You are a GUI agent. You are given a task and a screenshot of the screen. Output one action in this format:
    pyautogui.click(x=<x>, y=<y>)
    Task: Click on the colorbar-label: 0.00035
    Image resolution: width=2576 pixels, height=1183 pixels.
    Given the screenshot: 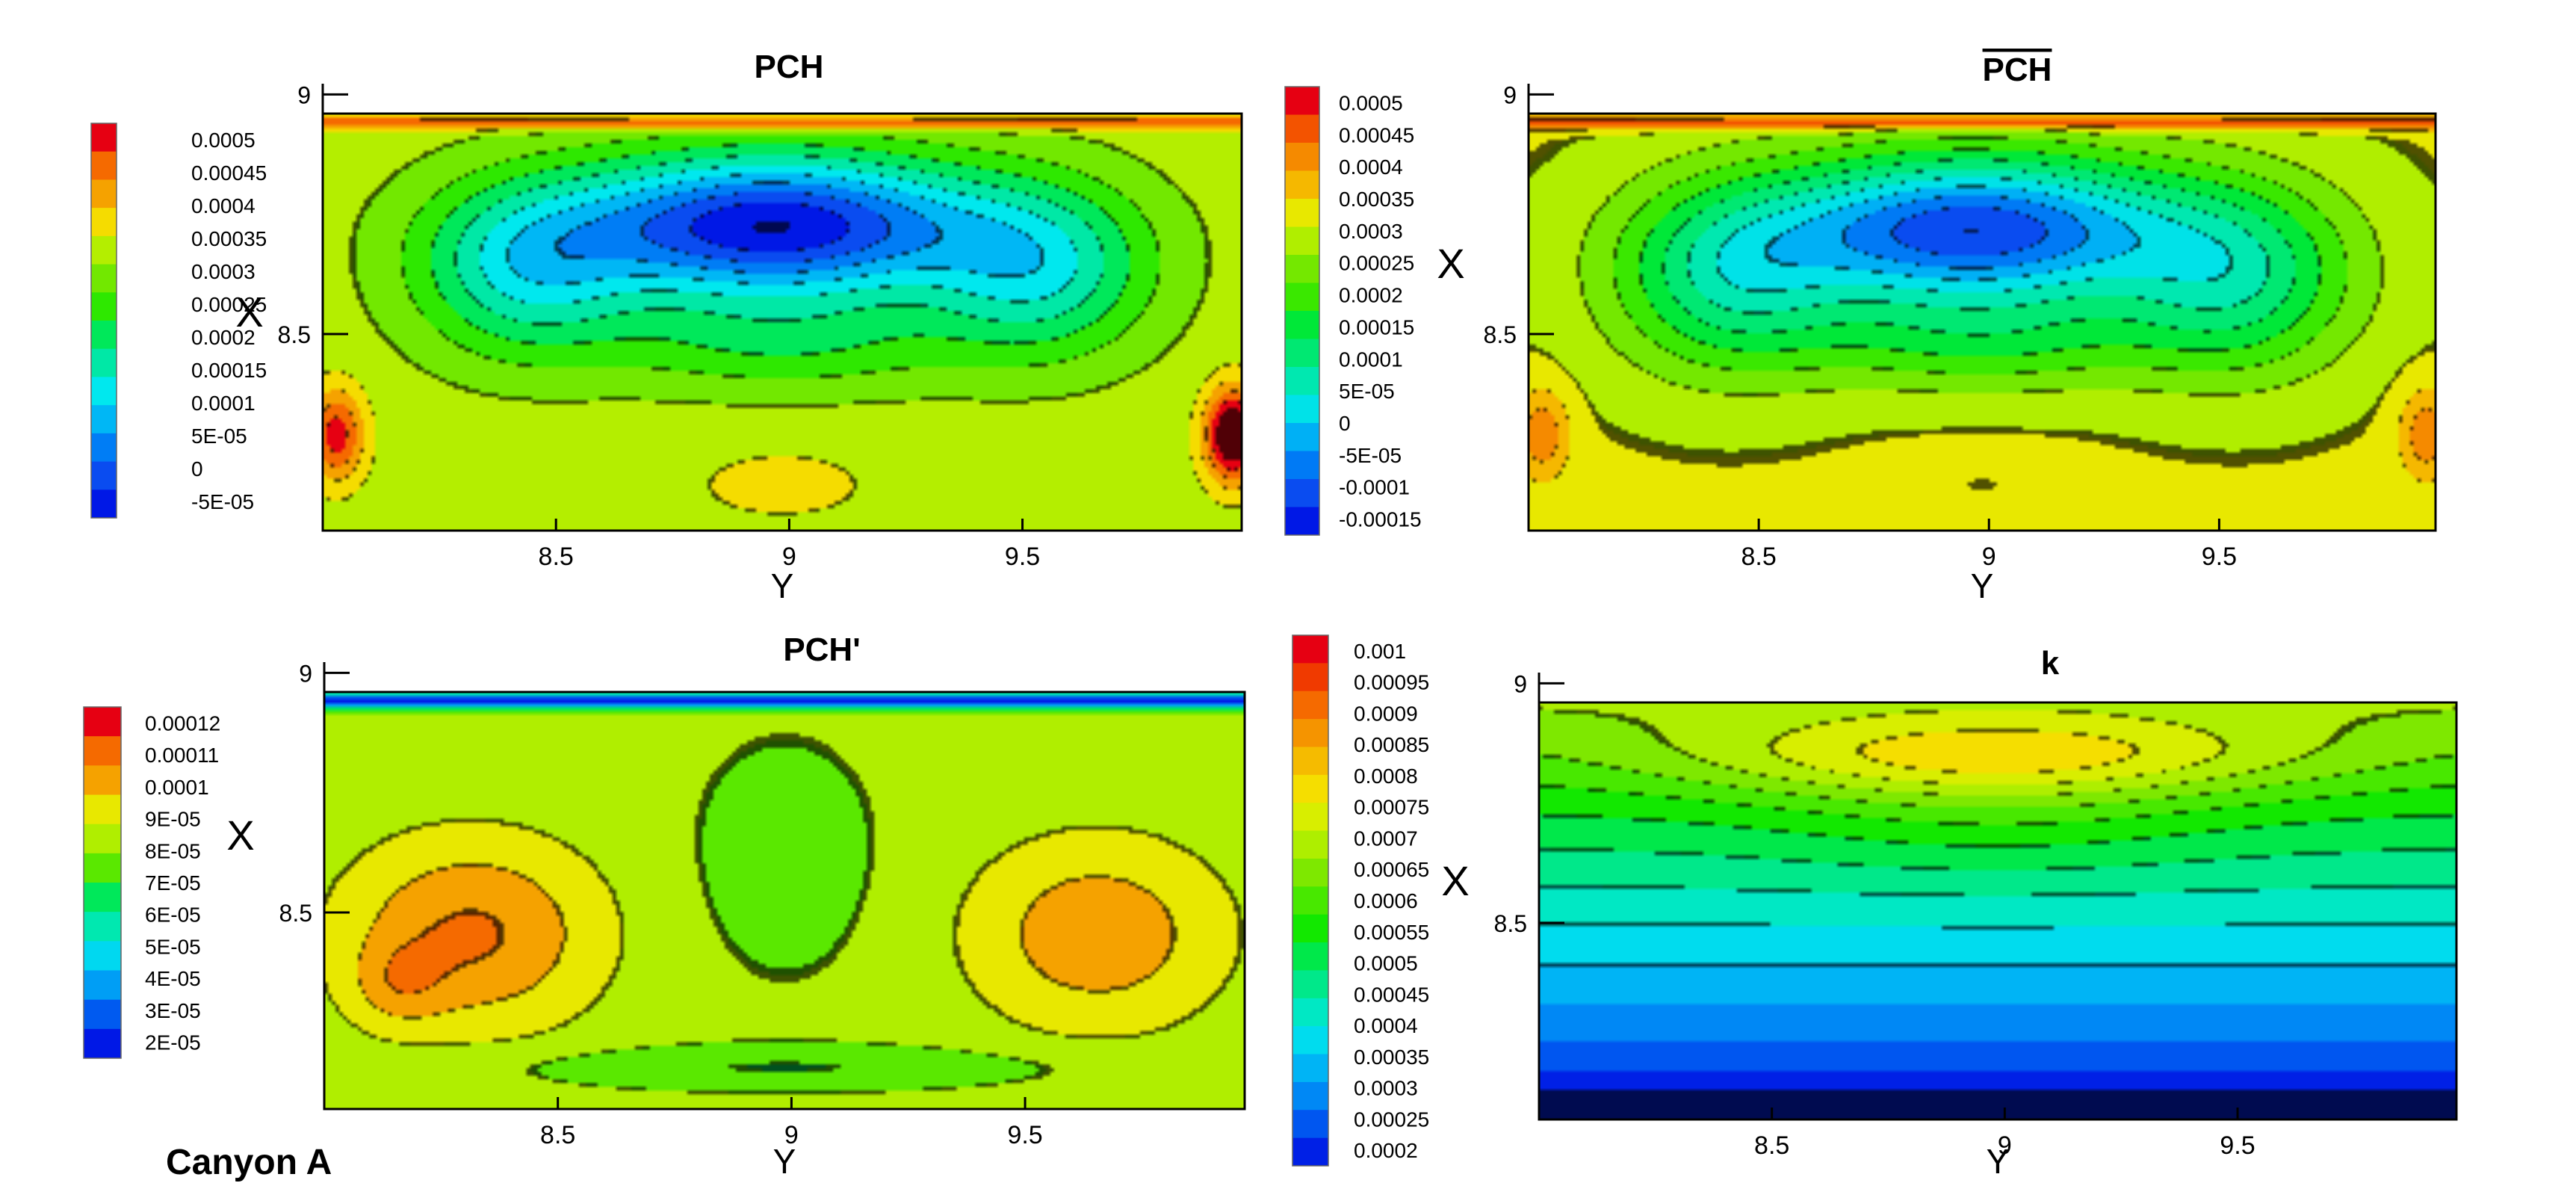 What is the action you would take?
    pyautogui.click(x=229, y=238)
    